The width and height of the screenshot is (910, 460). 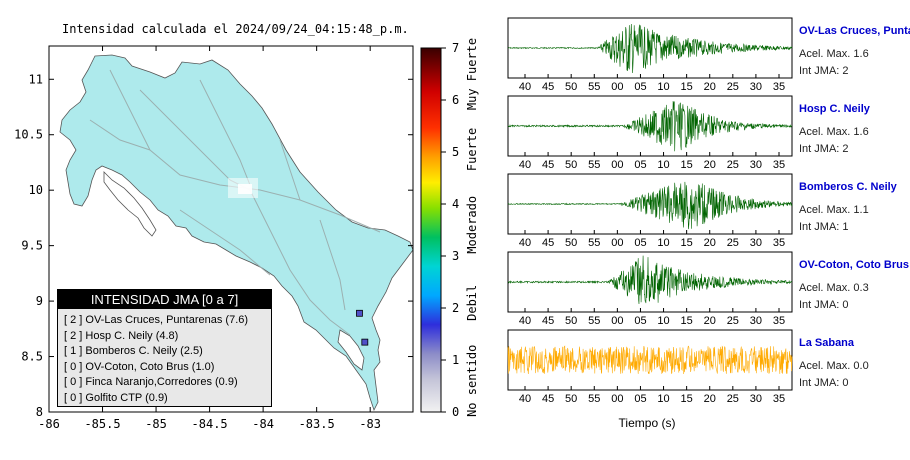 I want to click on map-x-tick-label: -85, so click(x=156, y=424).